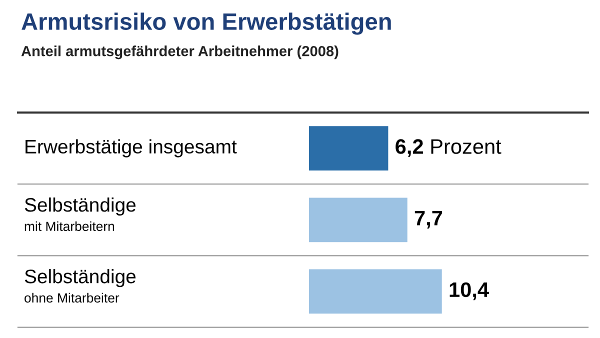 The image size is (600, 338). Describe the element at coordinates (131, 148) in the screenshot. I see `y-tick-label: Erwerbstätige insgesamt` at that location.